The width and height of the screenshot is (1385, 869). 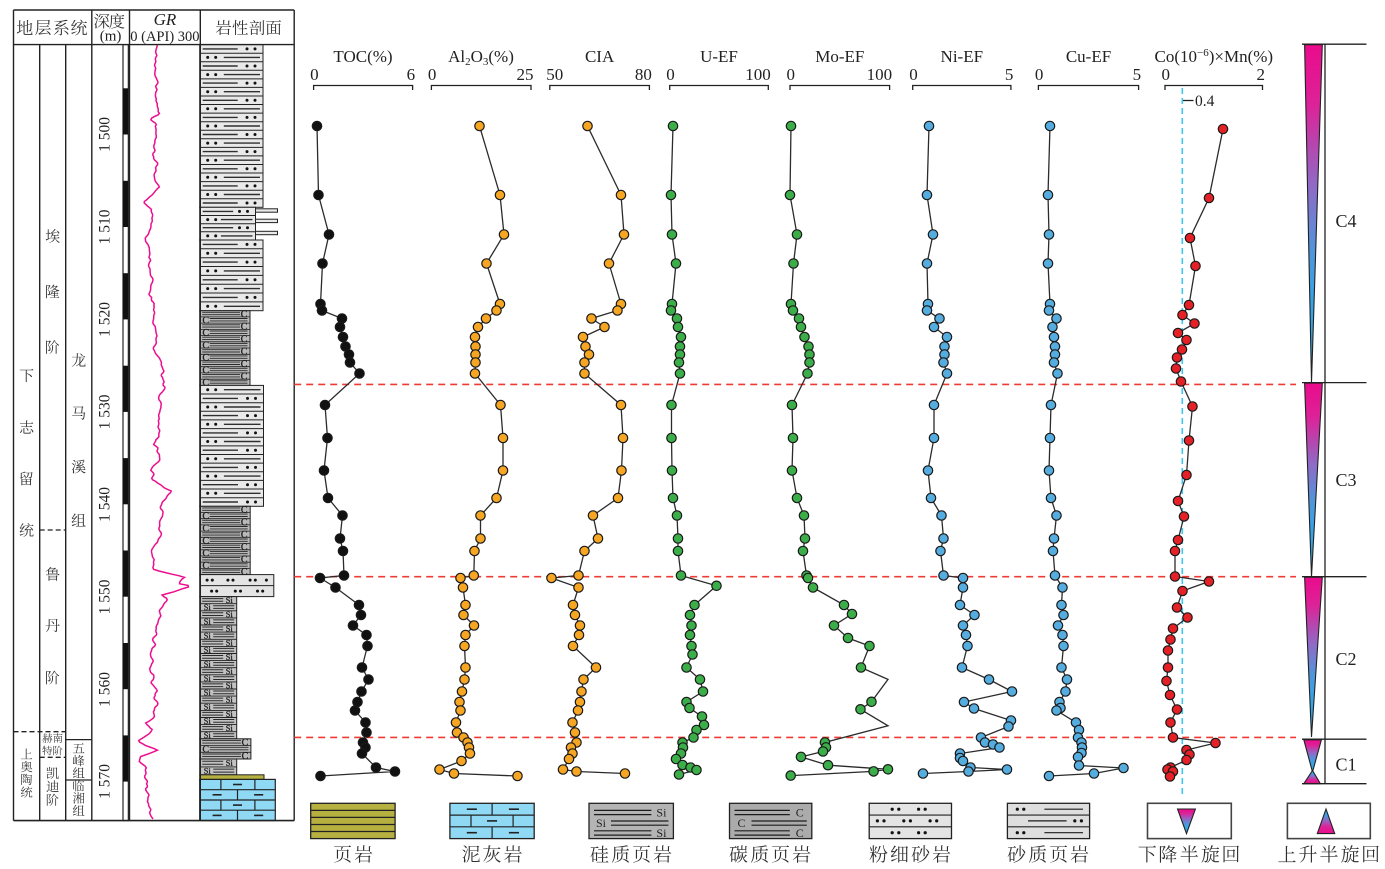 I want to click on svg-text: Ni-EF, so click(x=962, y=56).